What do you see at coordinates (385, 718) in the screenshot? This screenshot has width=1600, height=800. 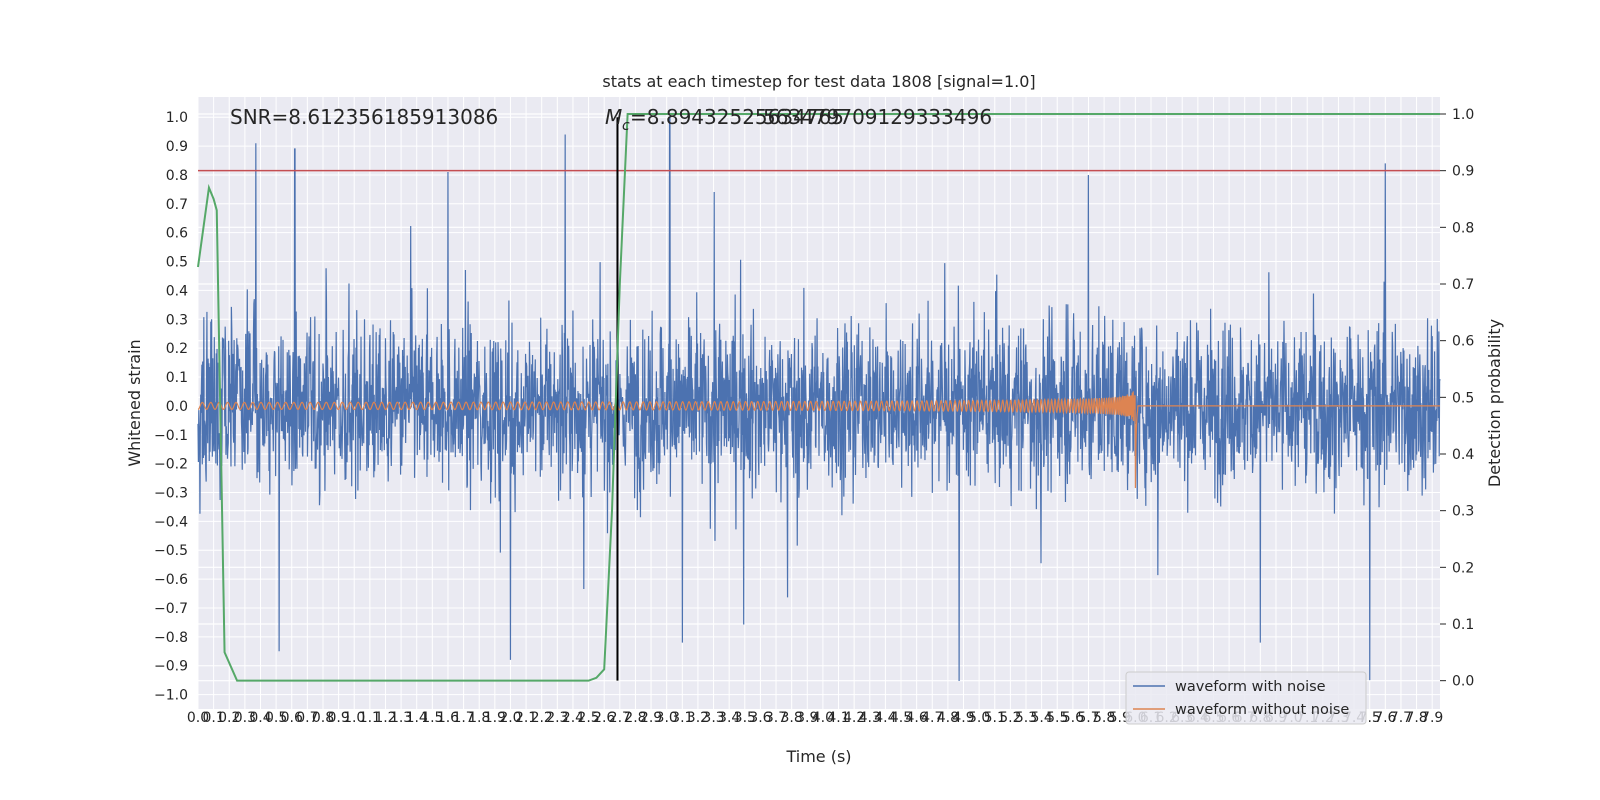 I see `x-tick-label: 1.2` at bounding box center [385, 718].